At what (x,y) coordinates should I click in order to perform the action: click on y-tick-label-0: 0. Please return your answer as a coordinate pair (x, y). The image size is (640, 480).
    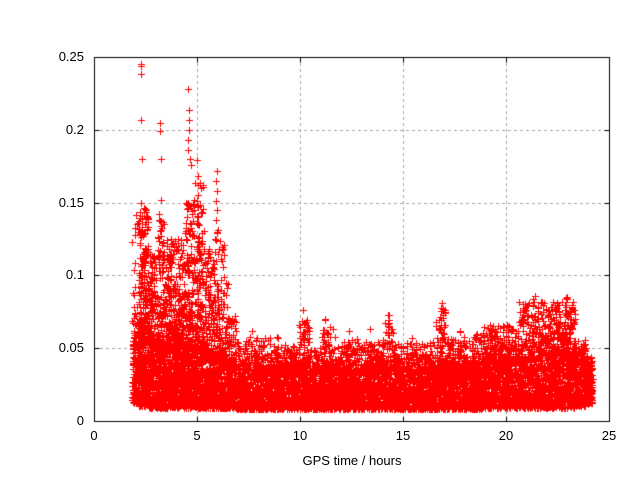
    Looking at the image, I should click on (80, 420).